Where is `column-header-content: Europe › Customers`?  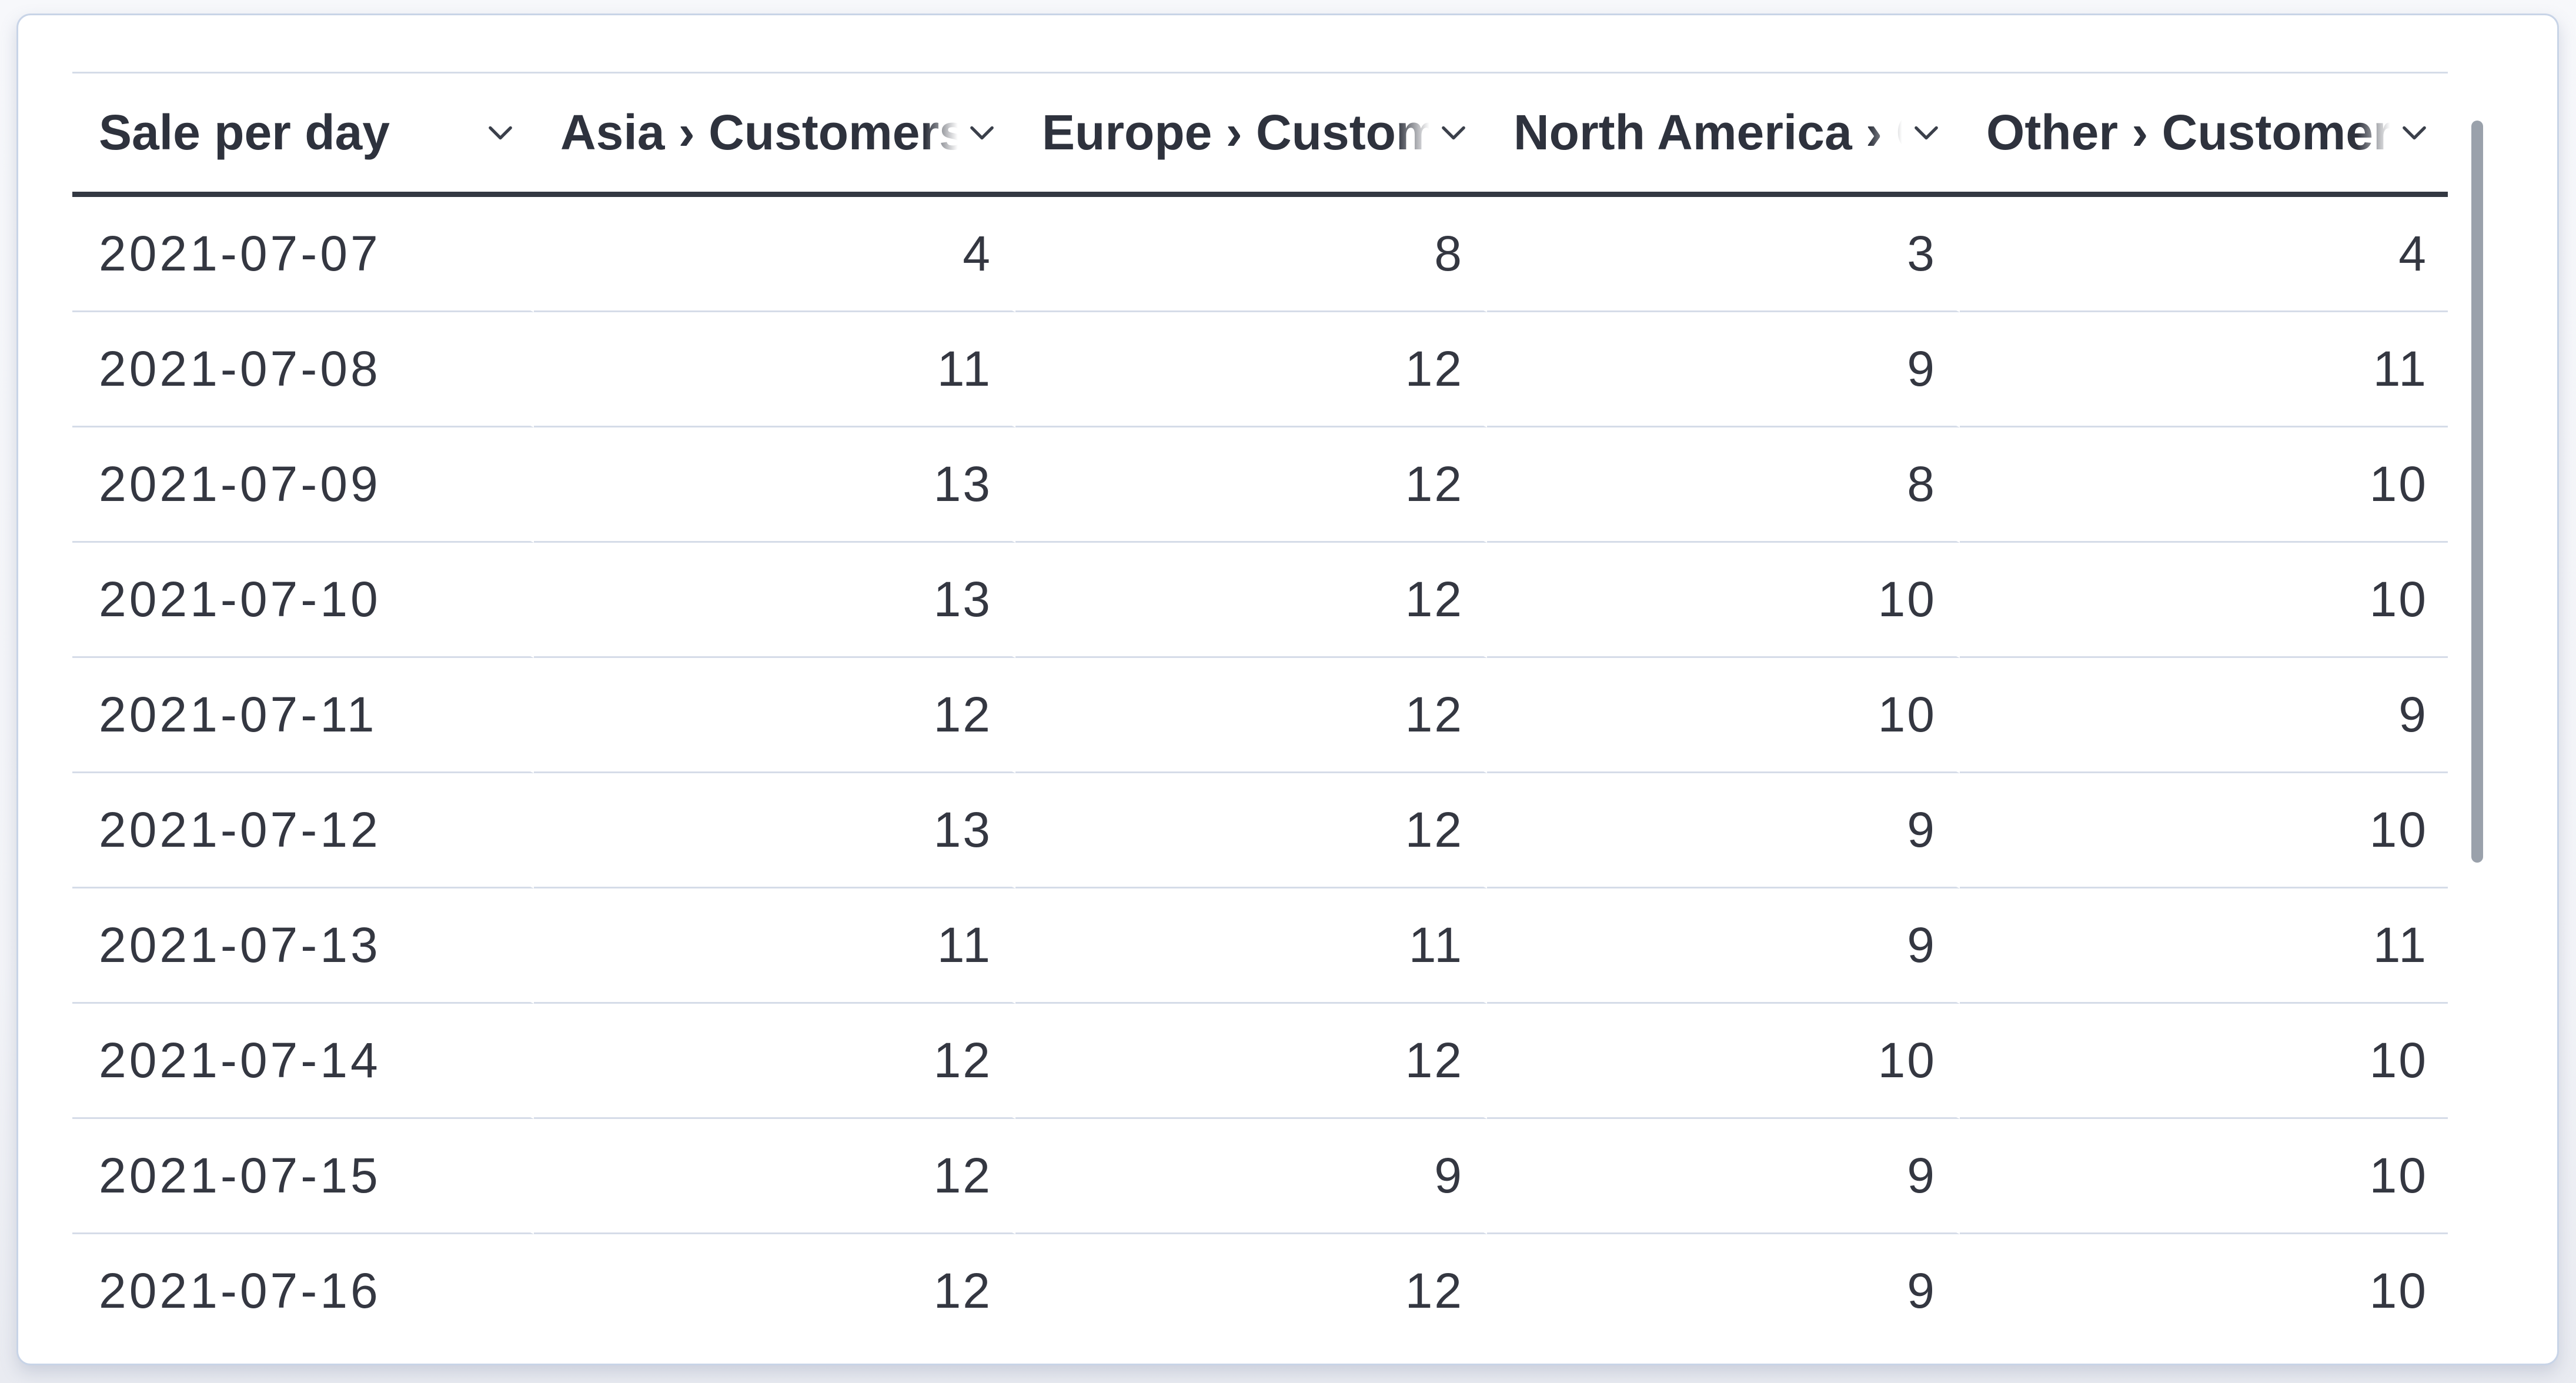
column-header-content: Europe › Customers is located at coordinates (1251, 132).